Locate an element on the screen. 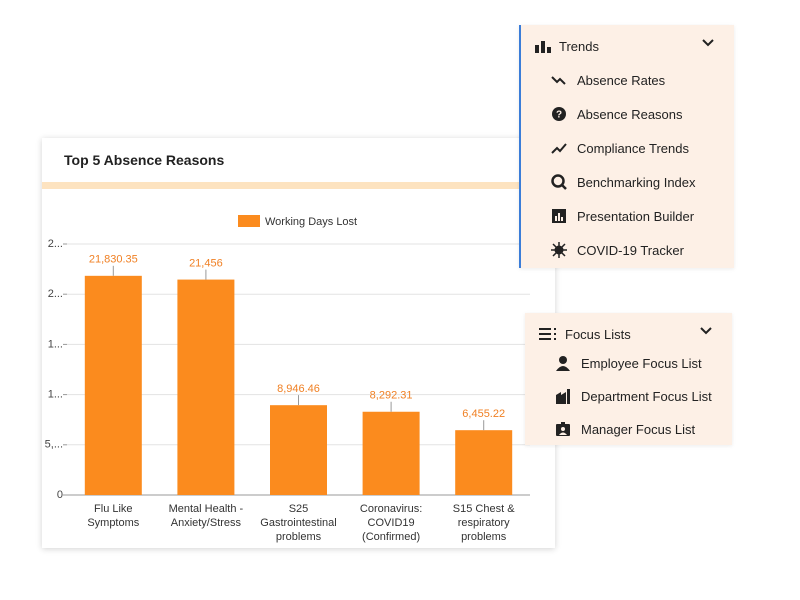 The height and width of the screenshot is (600, 800). menu-item: ? Absence Reasons is located at coordinates (617, 114).